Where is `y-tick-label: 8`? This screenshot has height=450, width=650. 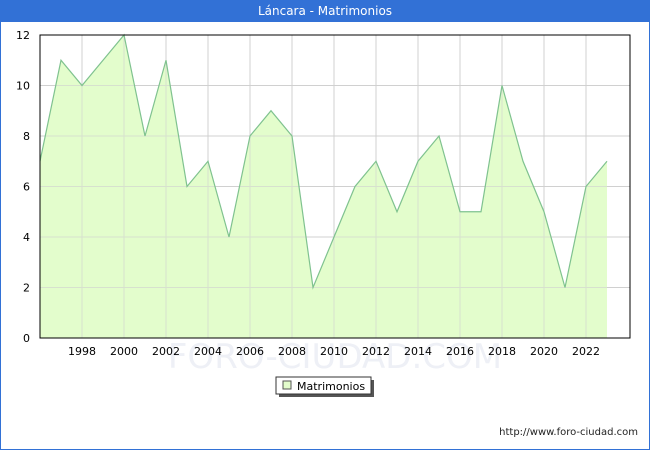 y-tick-label: 8 is located at coordinates (26, 136).